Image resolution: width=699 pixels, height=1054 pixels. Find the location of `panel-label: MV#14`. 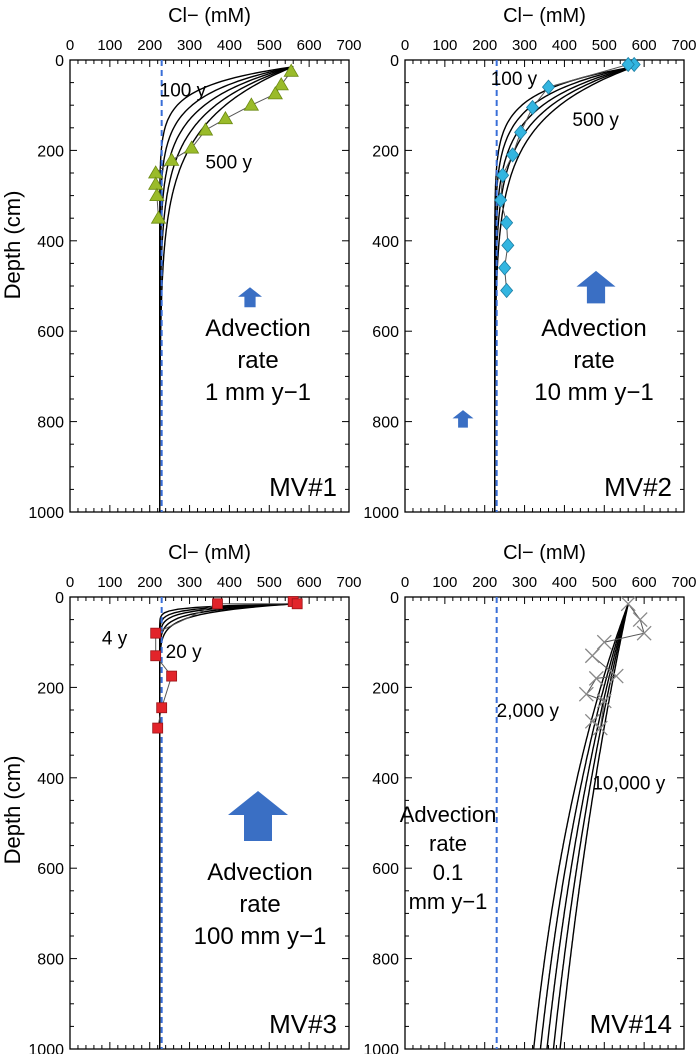

panel-label: MV#14 is located at coordinates (631, 1024).